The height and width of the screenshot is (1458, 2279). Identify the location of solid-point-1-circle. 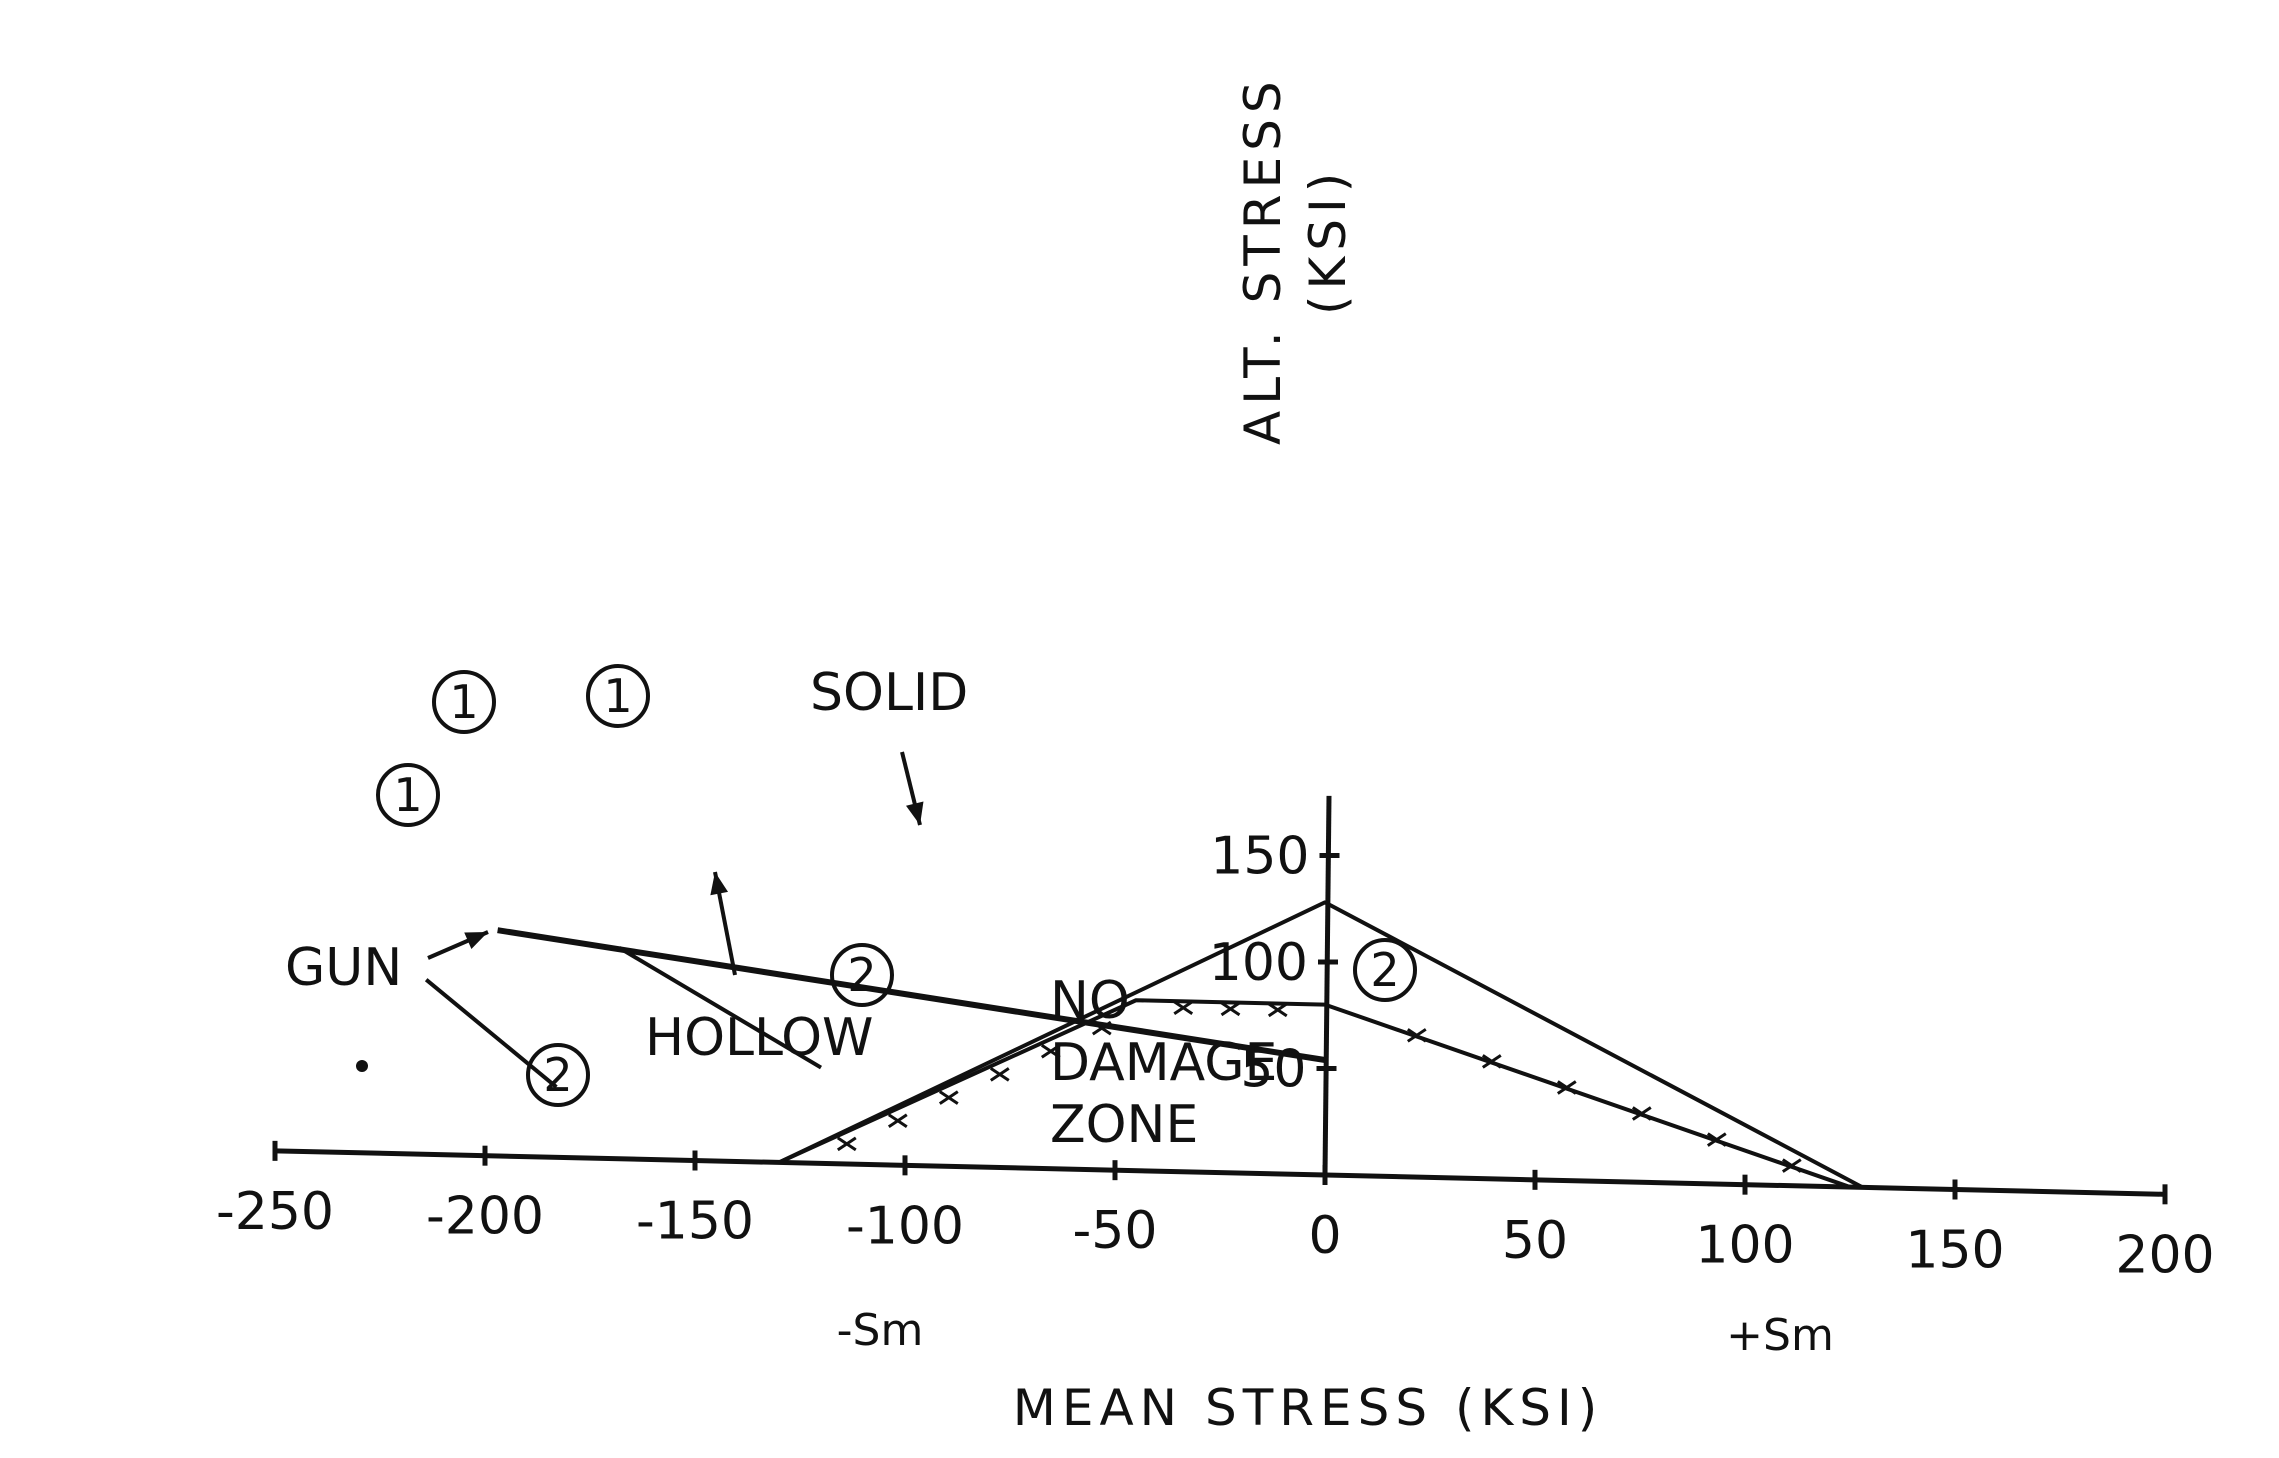
(464, 702).